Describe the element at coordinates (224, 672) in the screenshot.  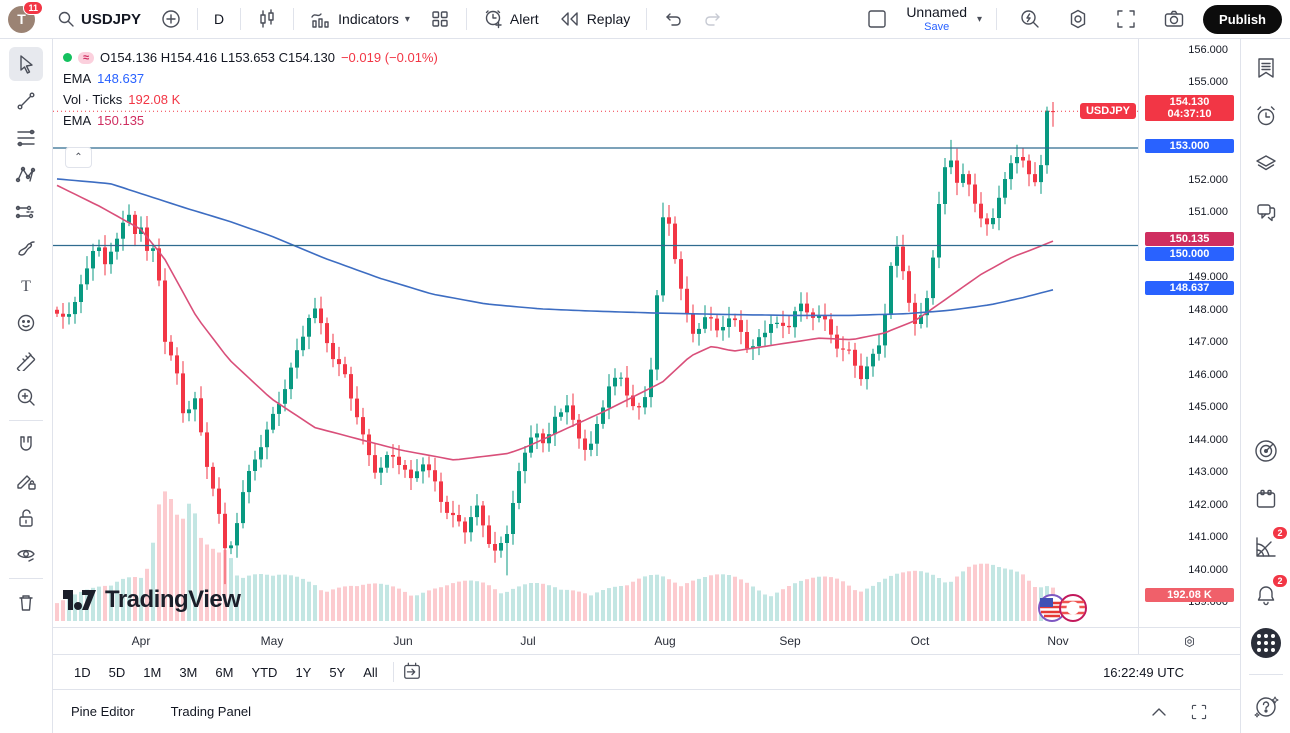
I see `range-button-6m: 6M` at that location.